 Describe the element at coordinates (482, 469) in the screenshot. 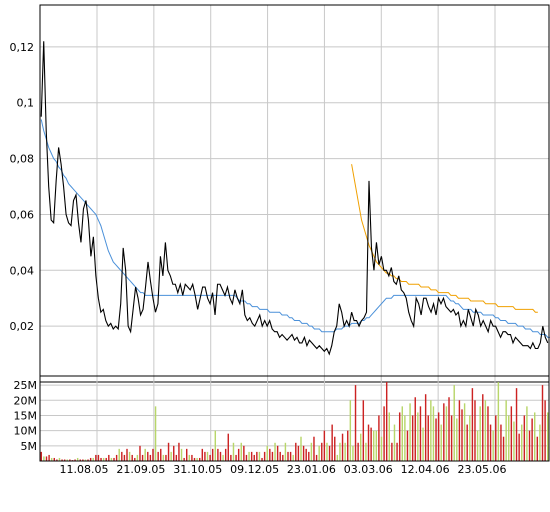

I see `x-tick-label: 23.05.06` at that location.